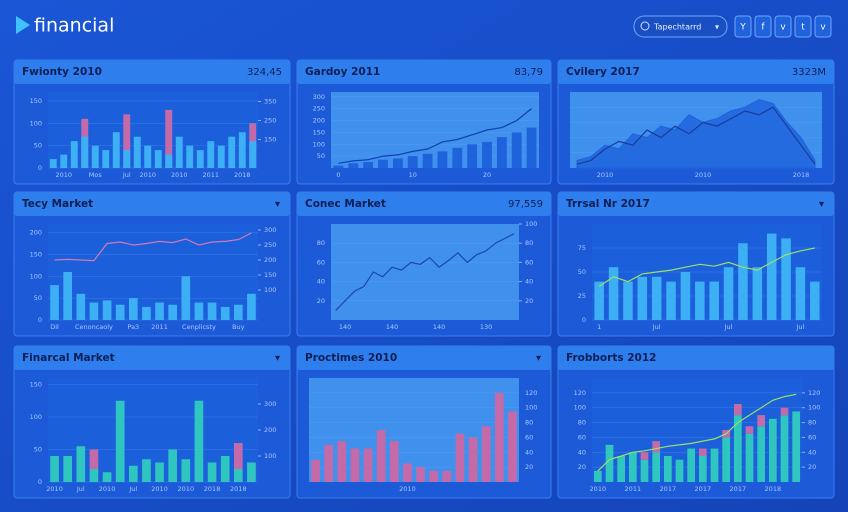 Image resolution: width=848 pixels, height=512 pixels. Describe the element at coordinates (212, 489) in the screenshot. I see `x-tick-label: 2018` at that location.